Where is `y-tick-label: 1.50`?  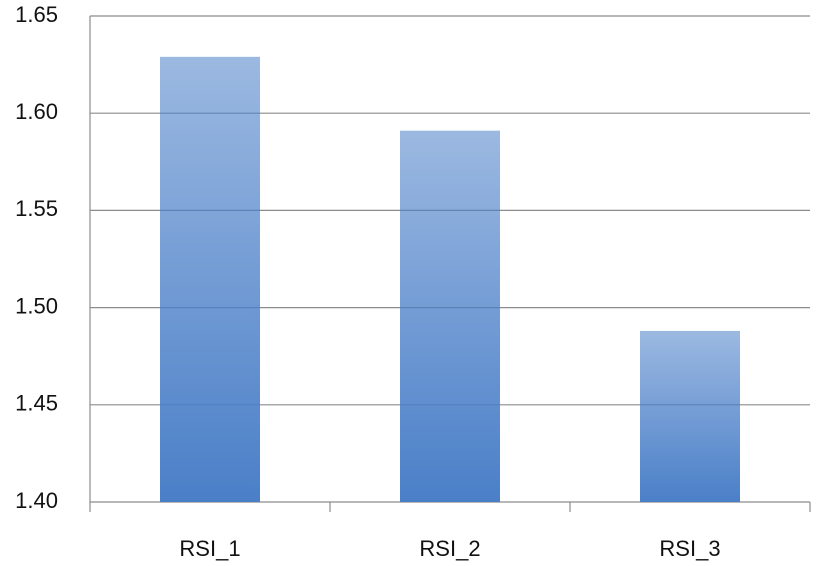 y-tick-label: 1.50 is located at coordinates (36, 305).